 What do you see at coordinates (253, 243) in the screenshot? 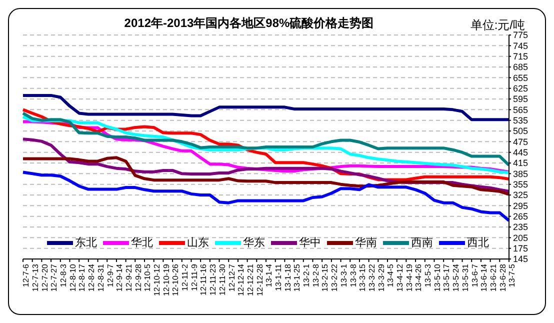
I see `legend-label: 华东` at bounding box center [253, 243].